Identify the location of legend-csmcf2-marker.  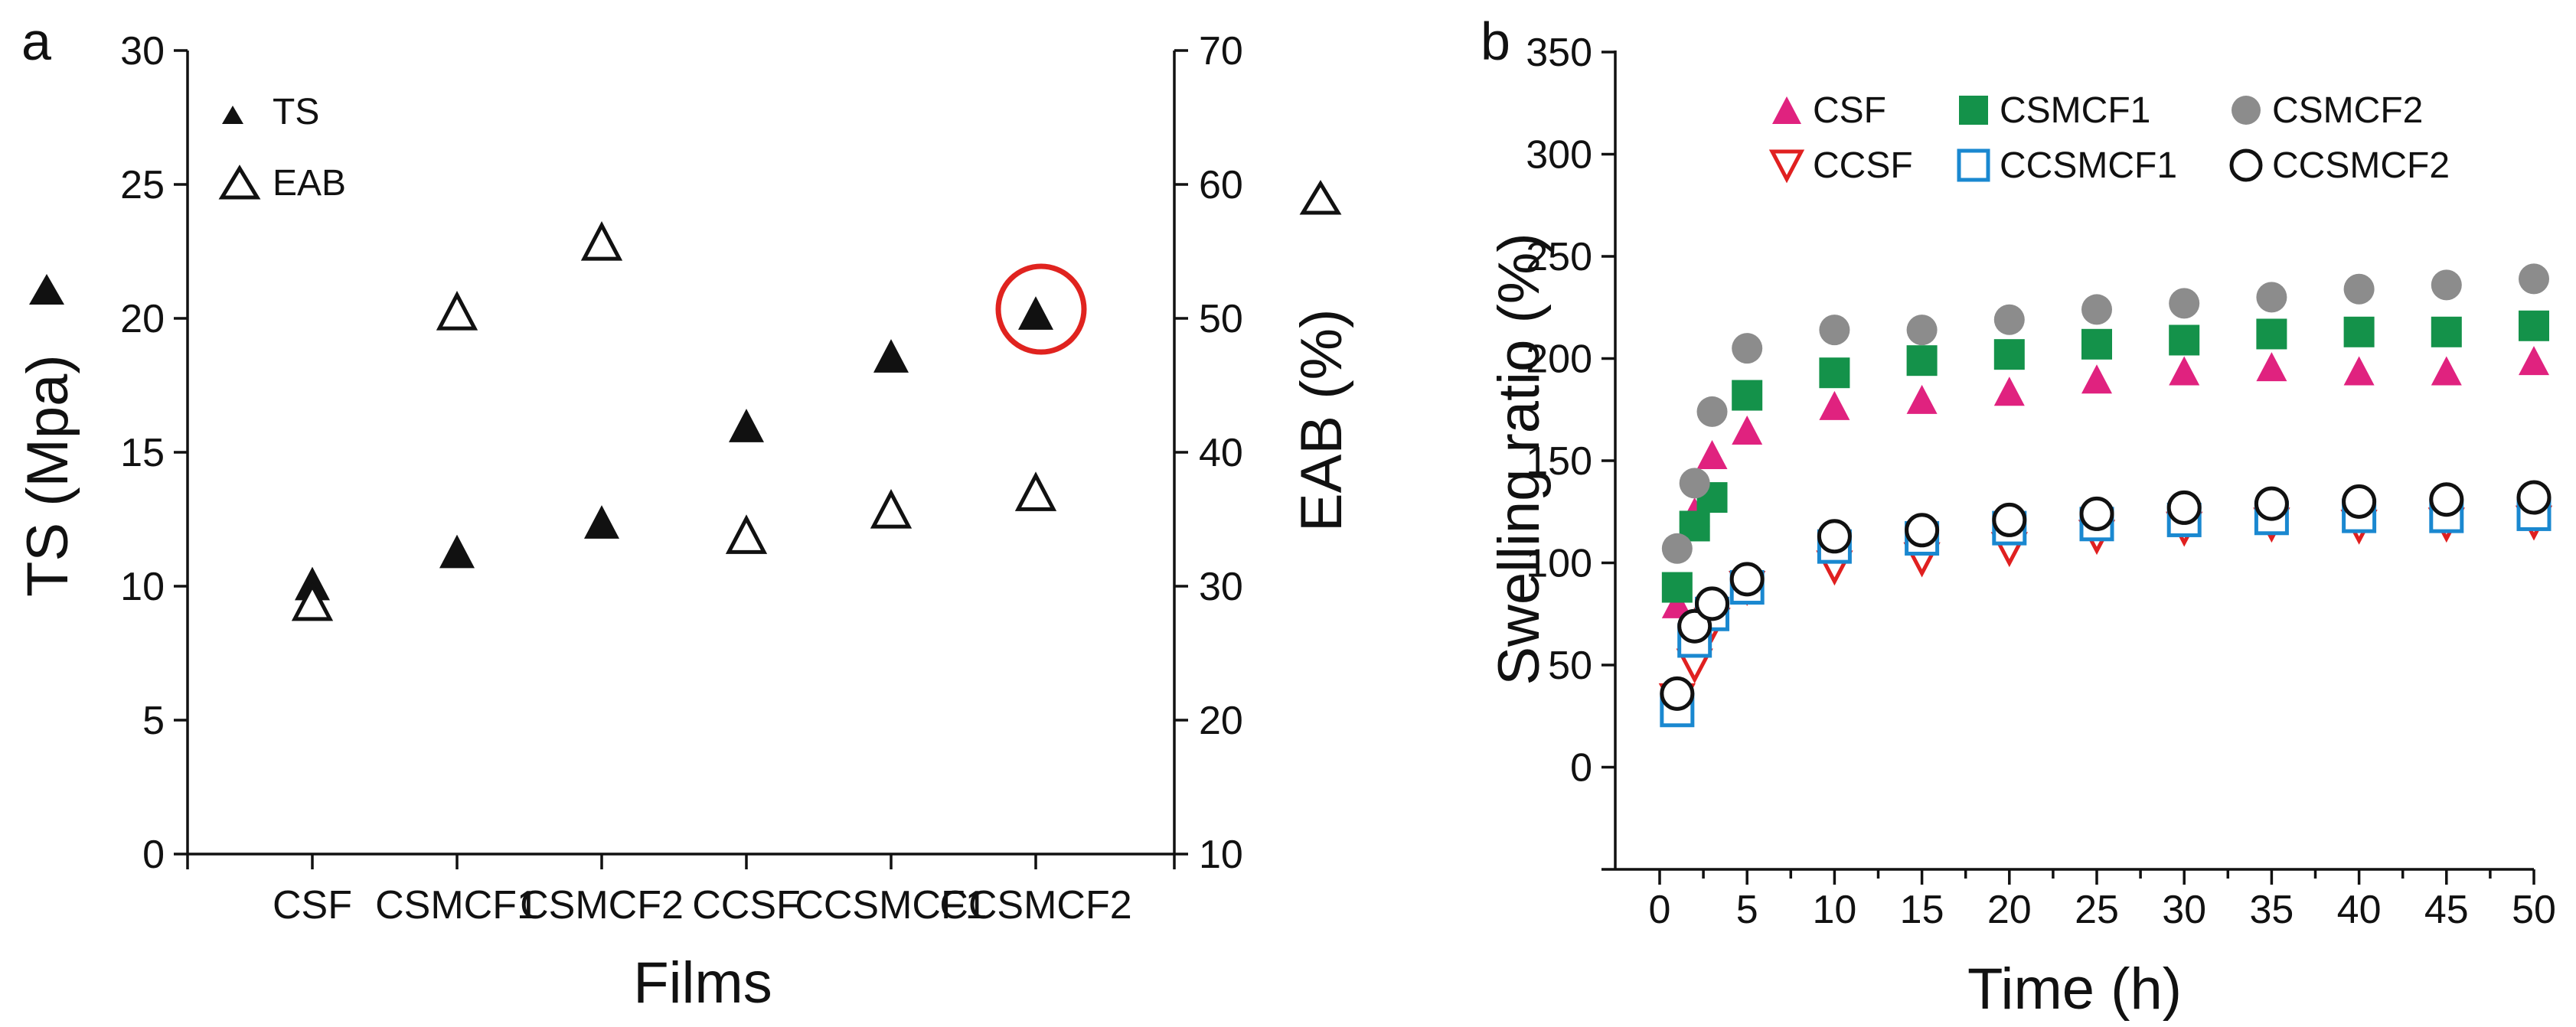
(2246, 110).